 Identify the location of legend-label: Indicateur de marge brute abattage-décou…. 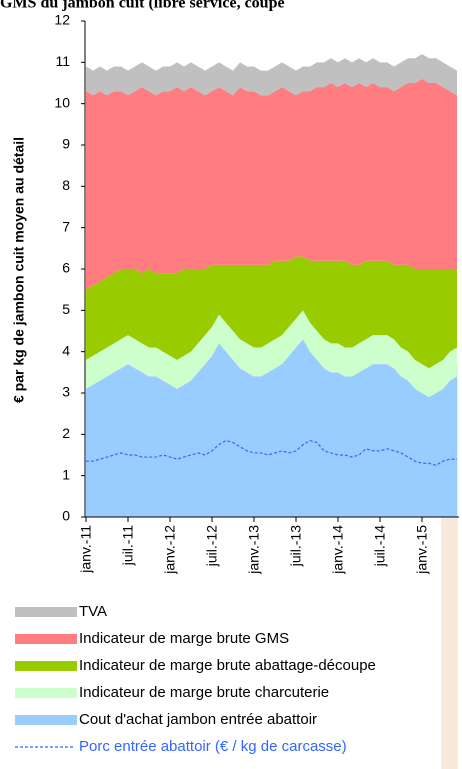
(227, 665).